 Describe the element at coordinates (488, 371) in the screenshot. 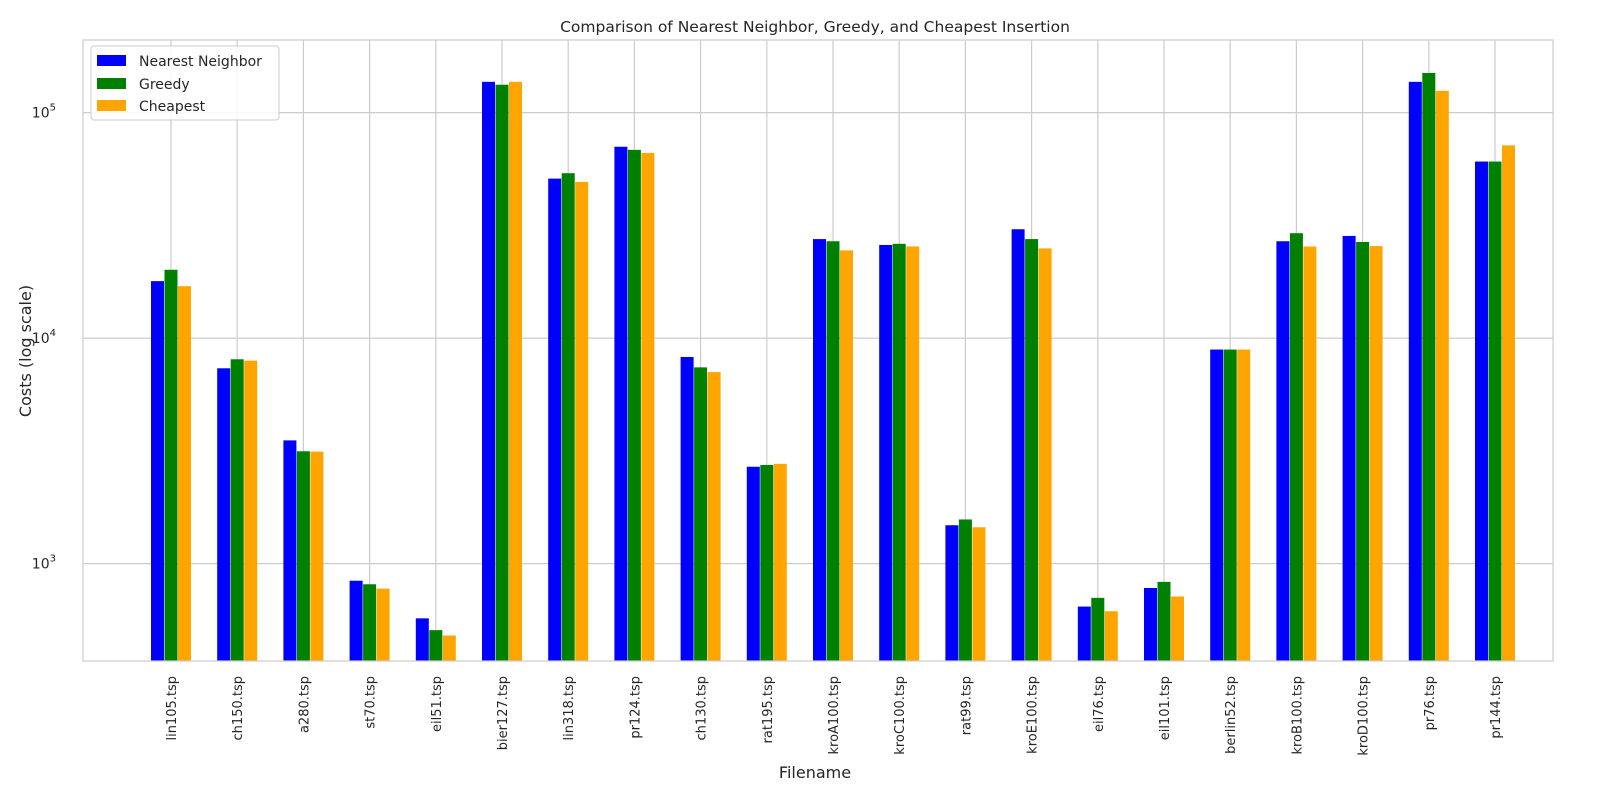

I see `bar-nearest-neighbor-bier127` at that location.